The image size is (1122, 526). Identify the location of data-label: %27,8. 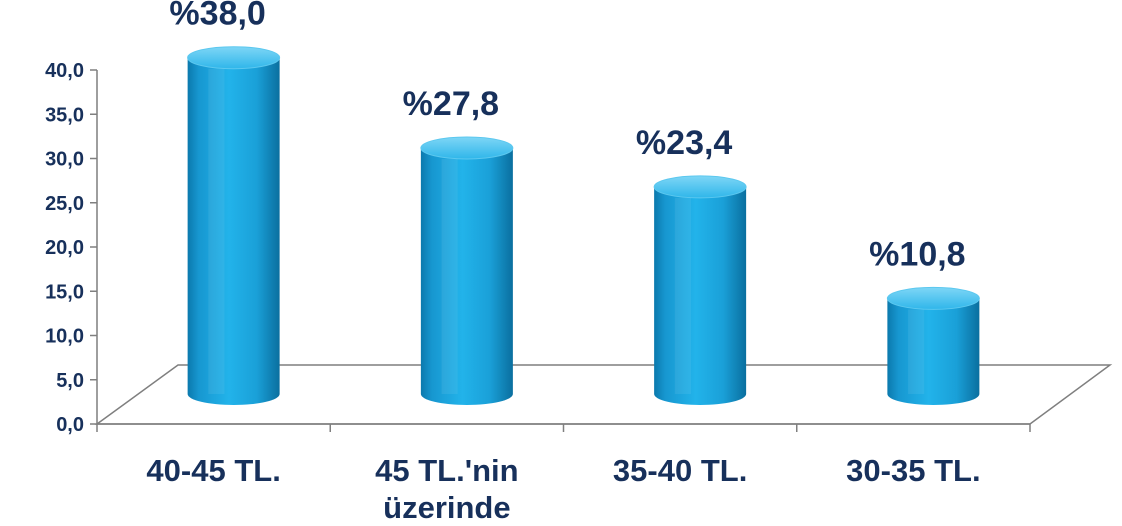
(451, 104).